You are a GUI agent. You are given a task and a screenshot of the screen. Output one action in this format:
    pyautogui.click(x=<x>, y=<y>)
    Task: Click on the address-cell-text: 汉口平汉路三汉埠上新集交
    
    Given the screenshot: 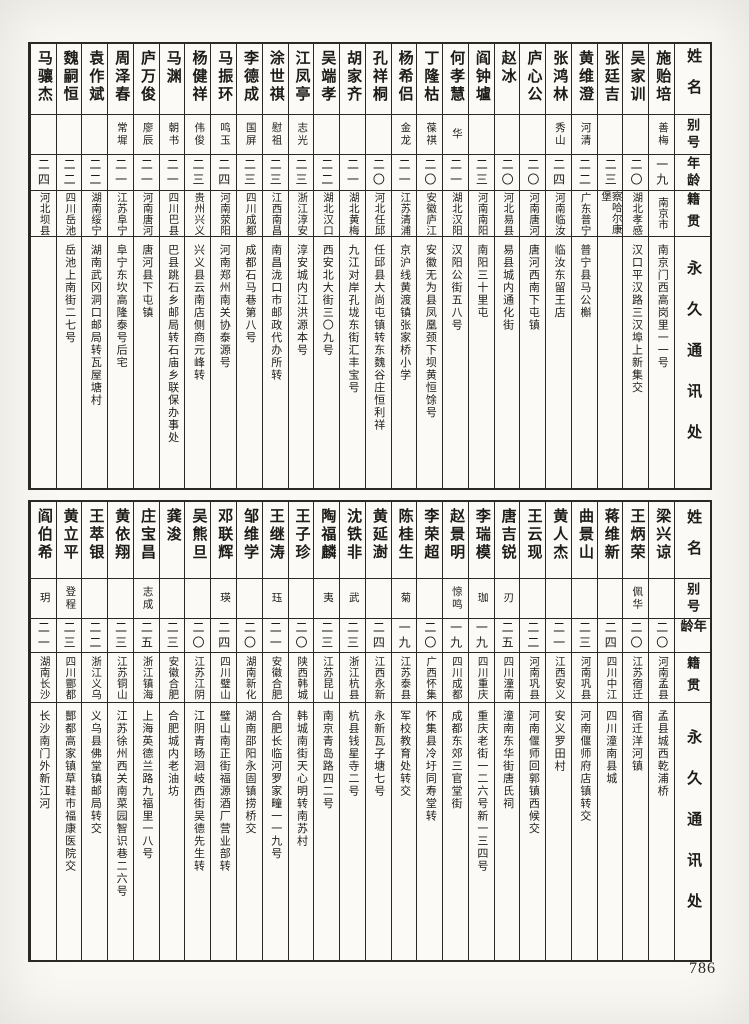 What is the action you would take?
    pyautogui.click(x=636, y=319)
    